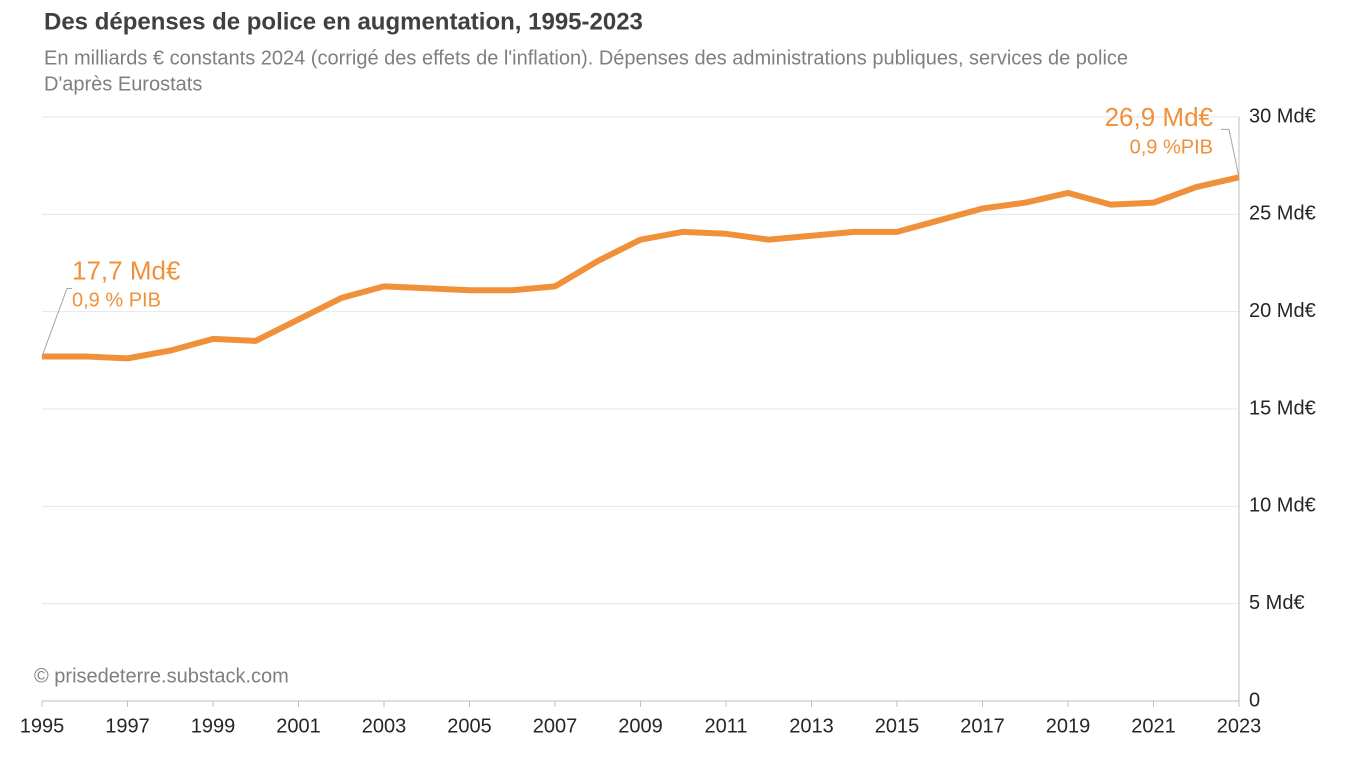  What do you see at coordinates (725, 726) in the screenshot?
I see `x-tick-label: 2011` at bounding box center [725, 726].